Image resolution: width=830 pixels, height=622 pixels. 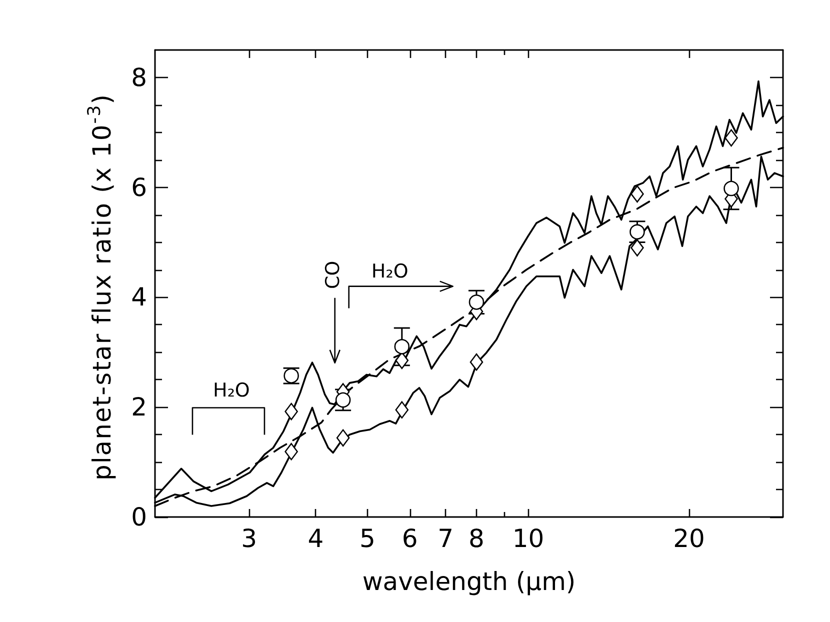 What do you see at coordinates (139, 77) in the screenshot?
I see `y-tick-label: 8` at bounding box center [139, 77].